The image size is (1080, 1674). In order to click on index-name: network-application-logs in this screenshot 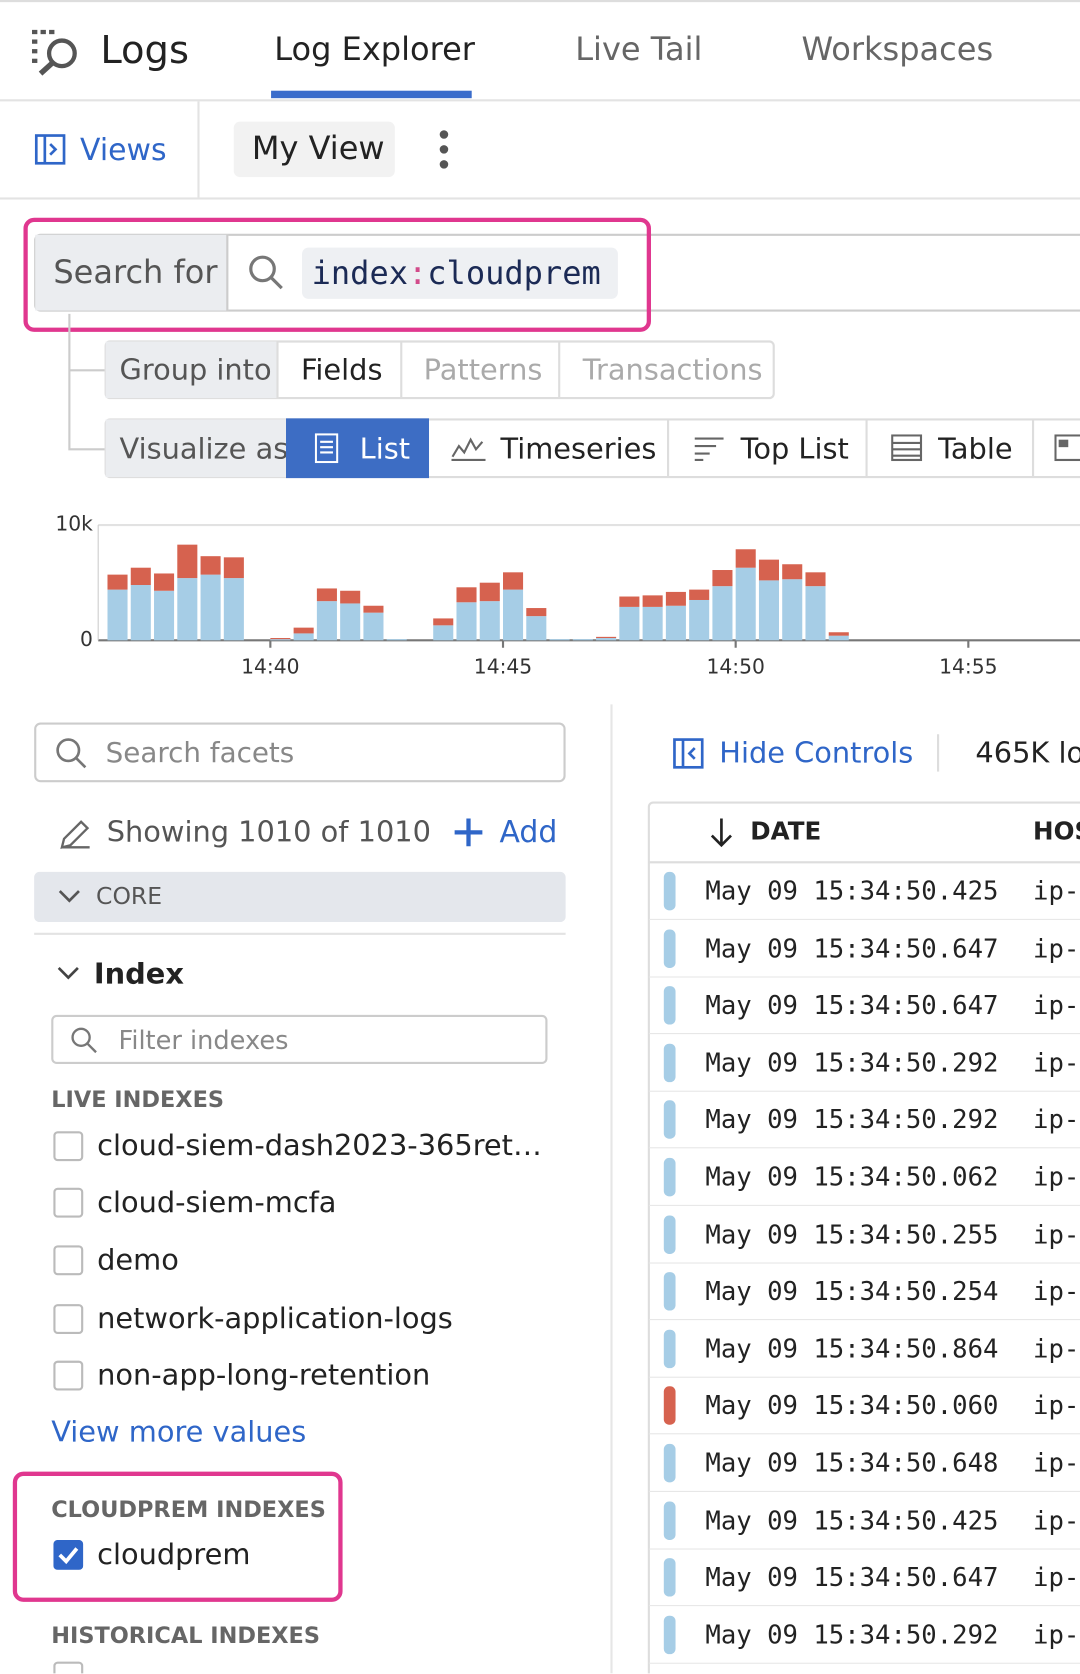, I will do `click(275, 1319)`.